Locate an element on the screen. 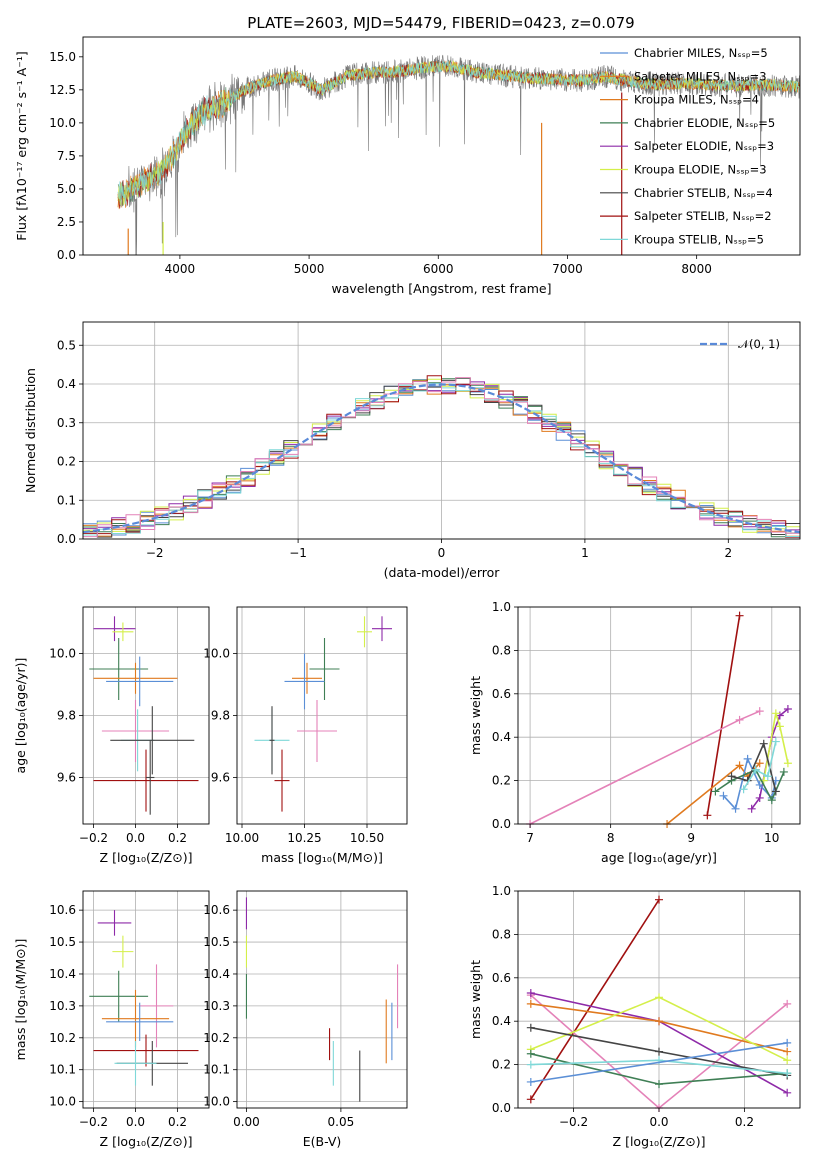 This screenshot has width=819, height=1170. x-tick-label: 0.05 is located at coordinates (341, 1122).